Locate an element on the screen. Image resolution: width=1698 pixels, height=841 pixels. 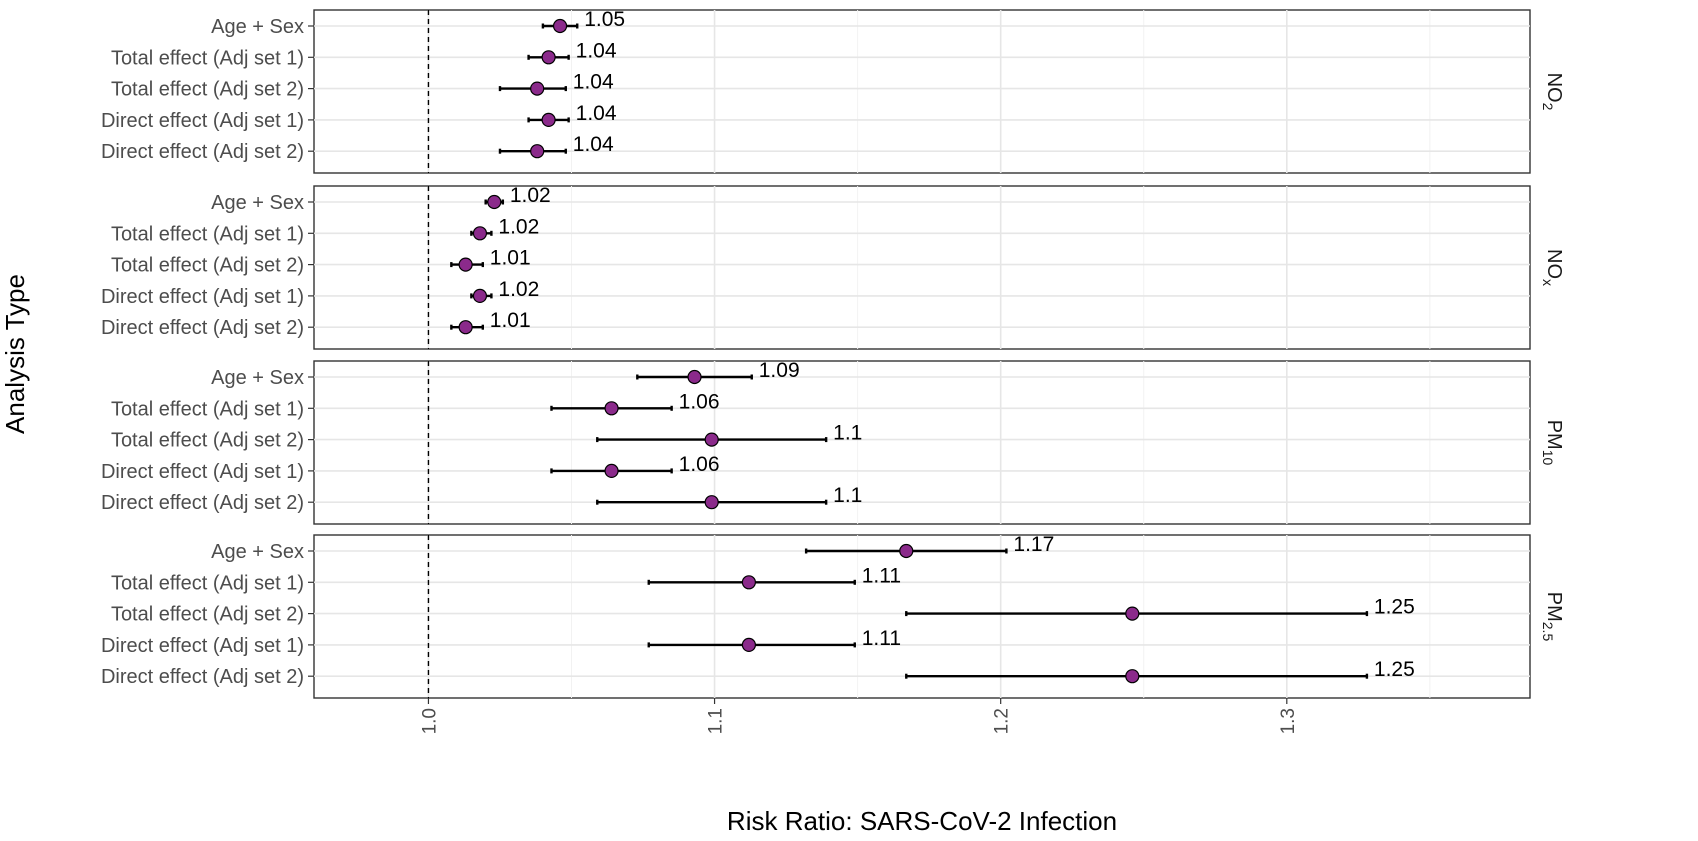
strip-label-subscript: 2 is located at coordinates (1548, 107).